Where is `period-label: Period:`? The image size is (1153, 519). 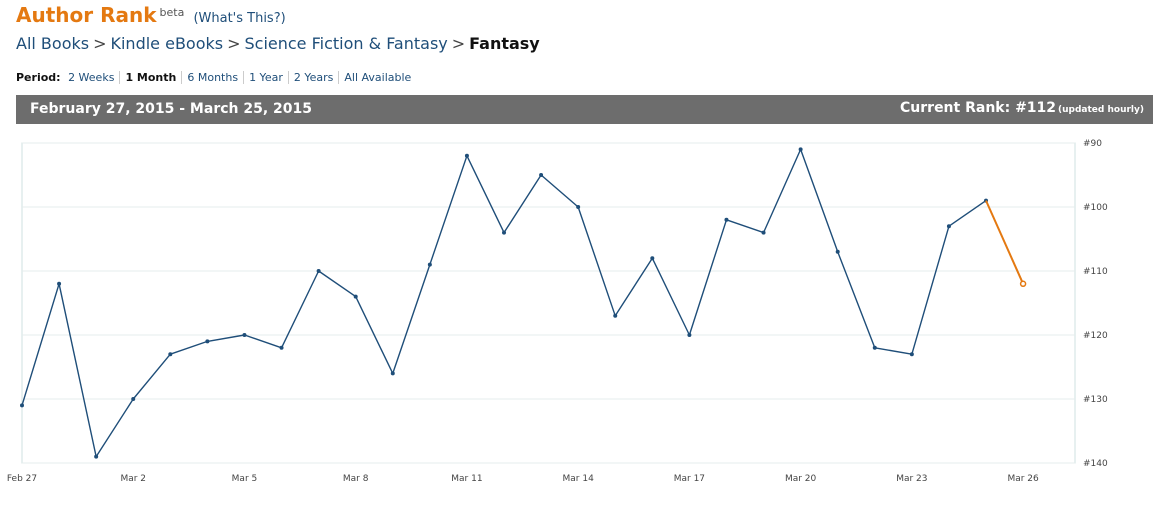 period-label: Period: is located at coordinates (38, 77).